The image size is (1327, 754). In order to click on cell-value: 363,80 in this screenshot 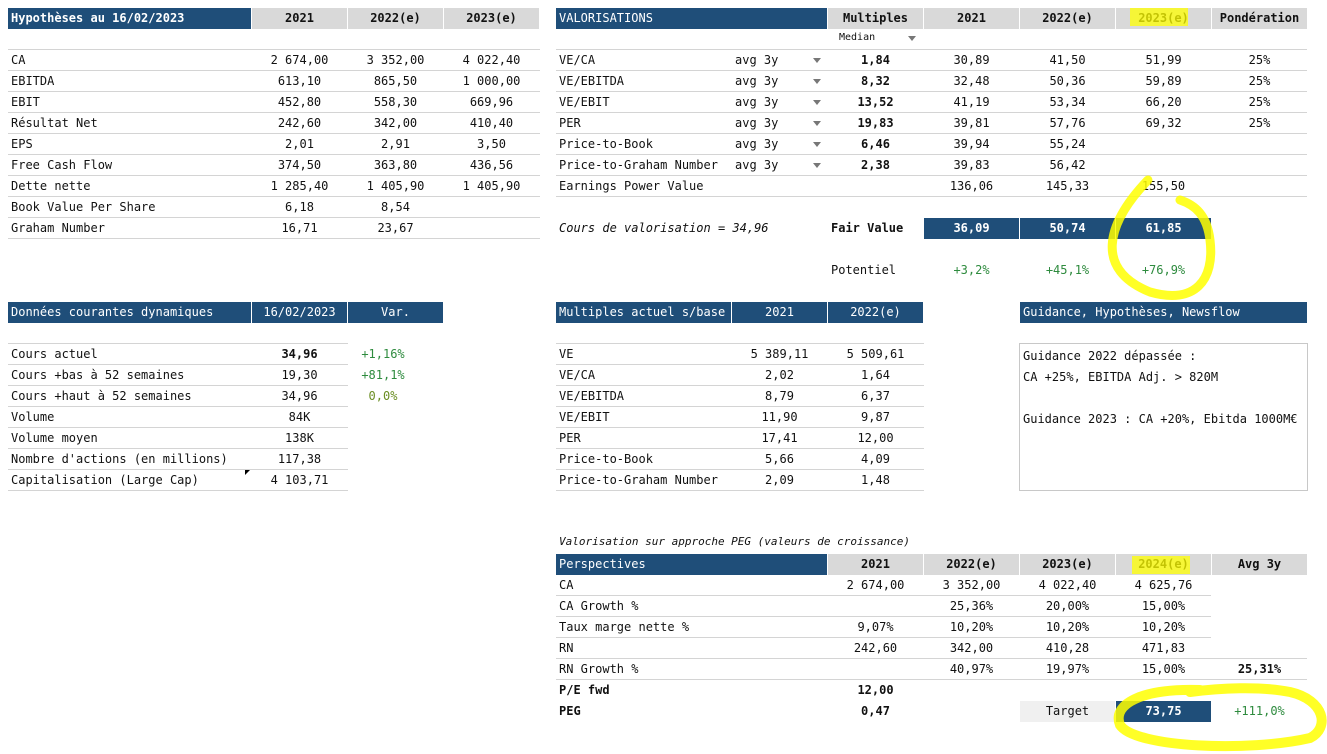, I will do `click(395, 165)`.